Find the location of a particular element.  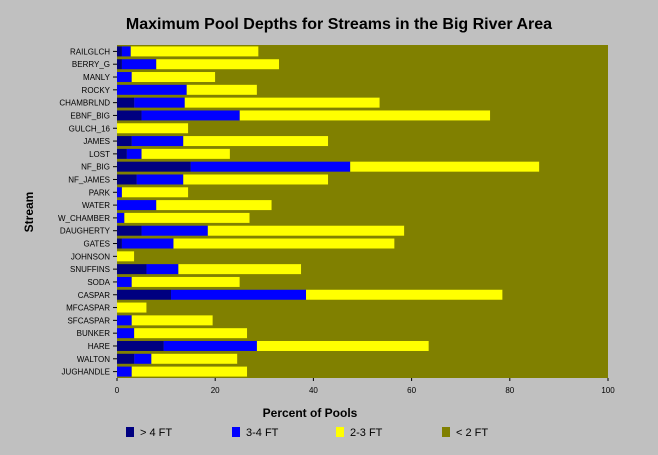

x-tick-label: 60 is located at coordinates (411, 390).